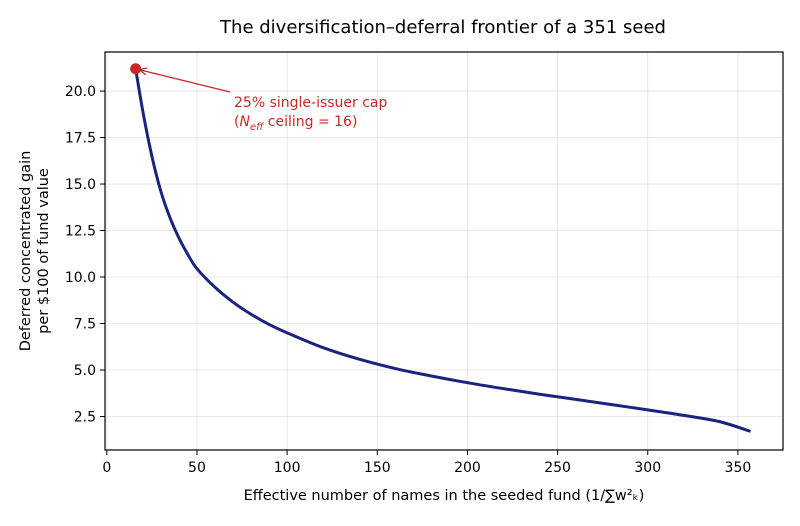 This screenshot has height=526, width=800. What do you see at coordinates (80, 278) in the screenshot?
I see `y-tick-label: 10.0` at bounding box center [80, 278].